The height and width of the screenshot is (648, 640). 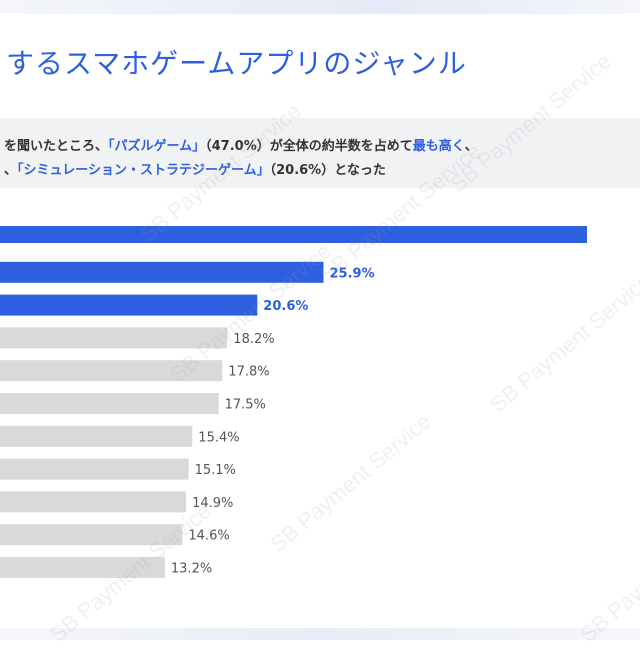 What do you see at coordinates (248, 372) in the screenshot?
I see `bar-value-label: 17.8%` at bounding box center [248, 372].